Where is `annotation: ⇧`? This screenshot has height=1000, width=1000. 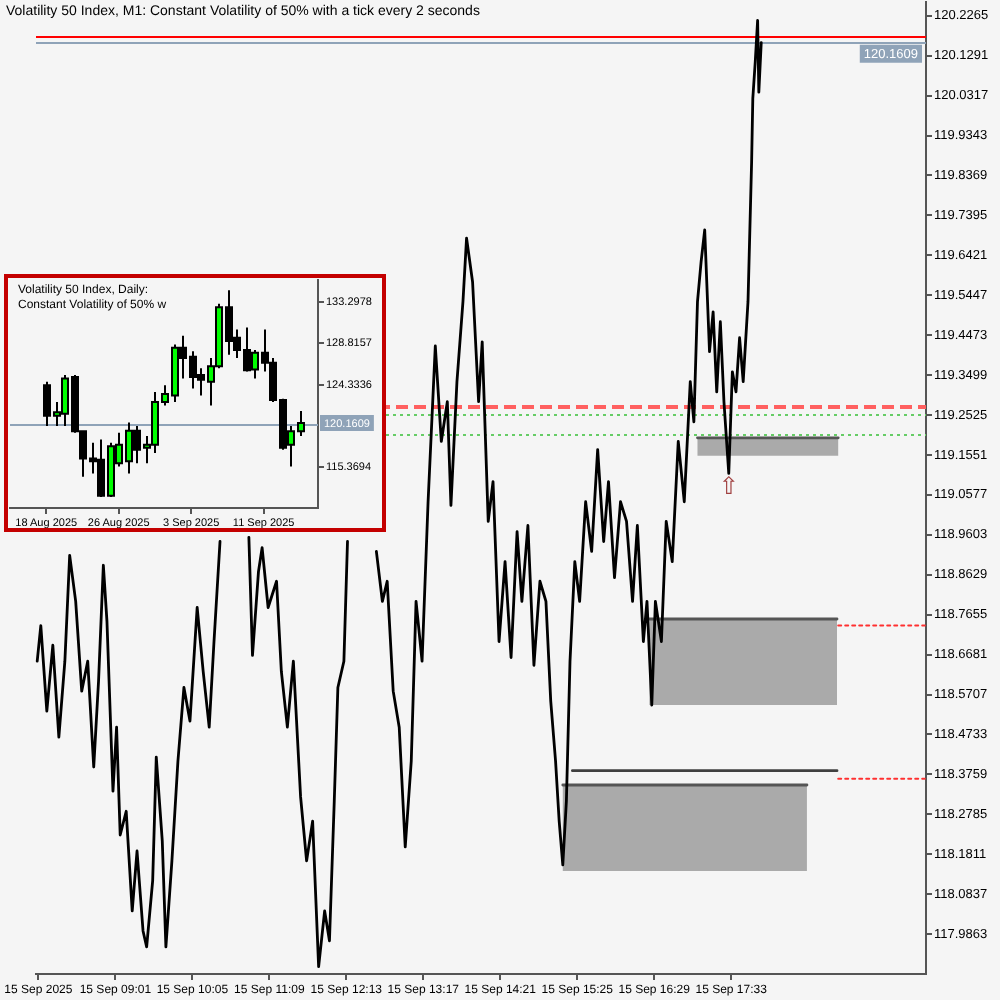
annotation: ⇧ is located at coordinates (728, 485).